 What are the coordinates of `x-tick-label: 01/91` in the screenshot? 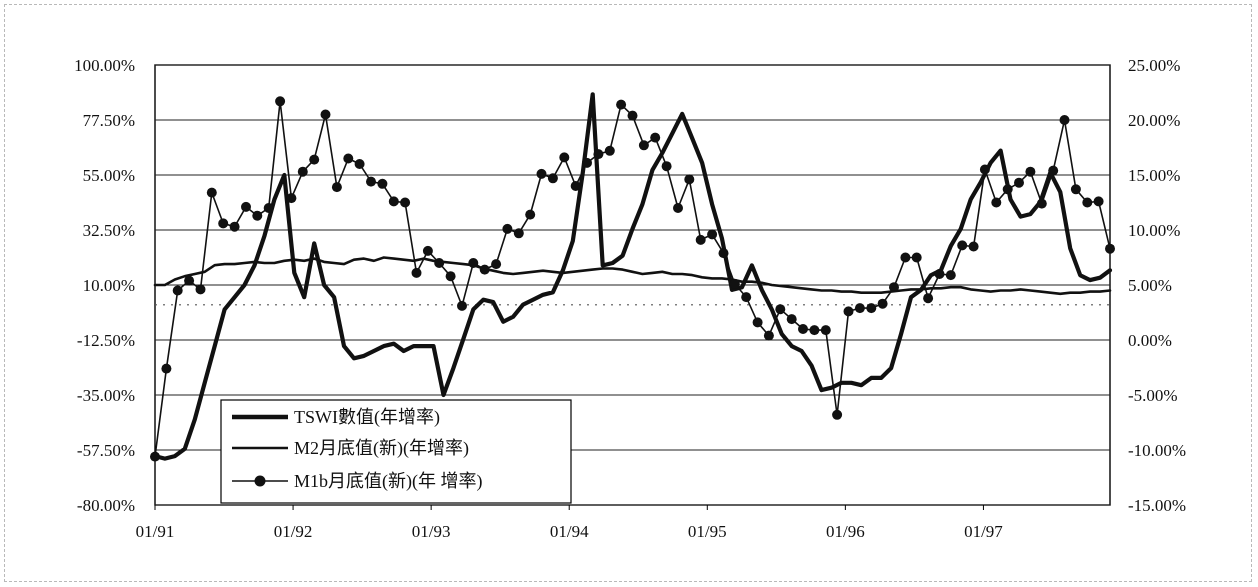 It's located at (155, 531).